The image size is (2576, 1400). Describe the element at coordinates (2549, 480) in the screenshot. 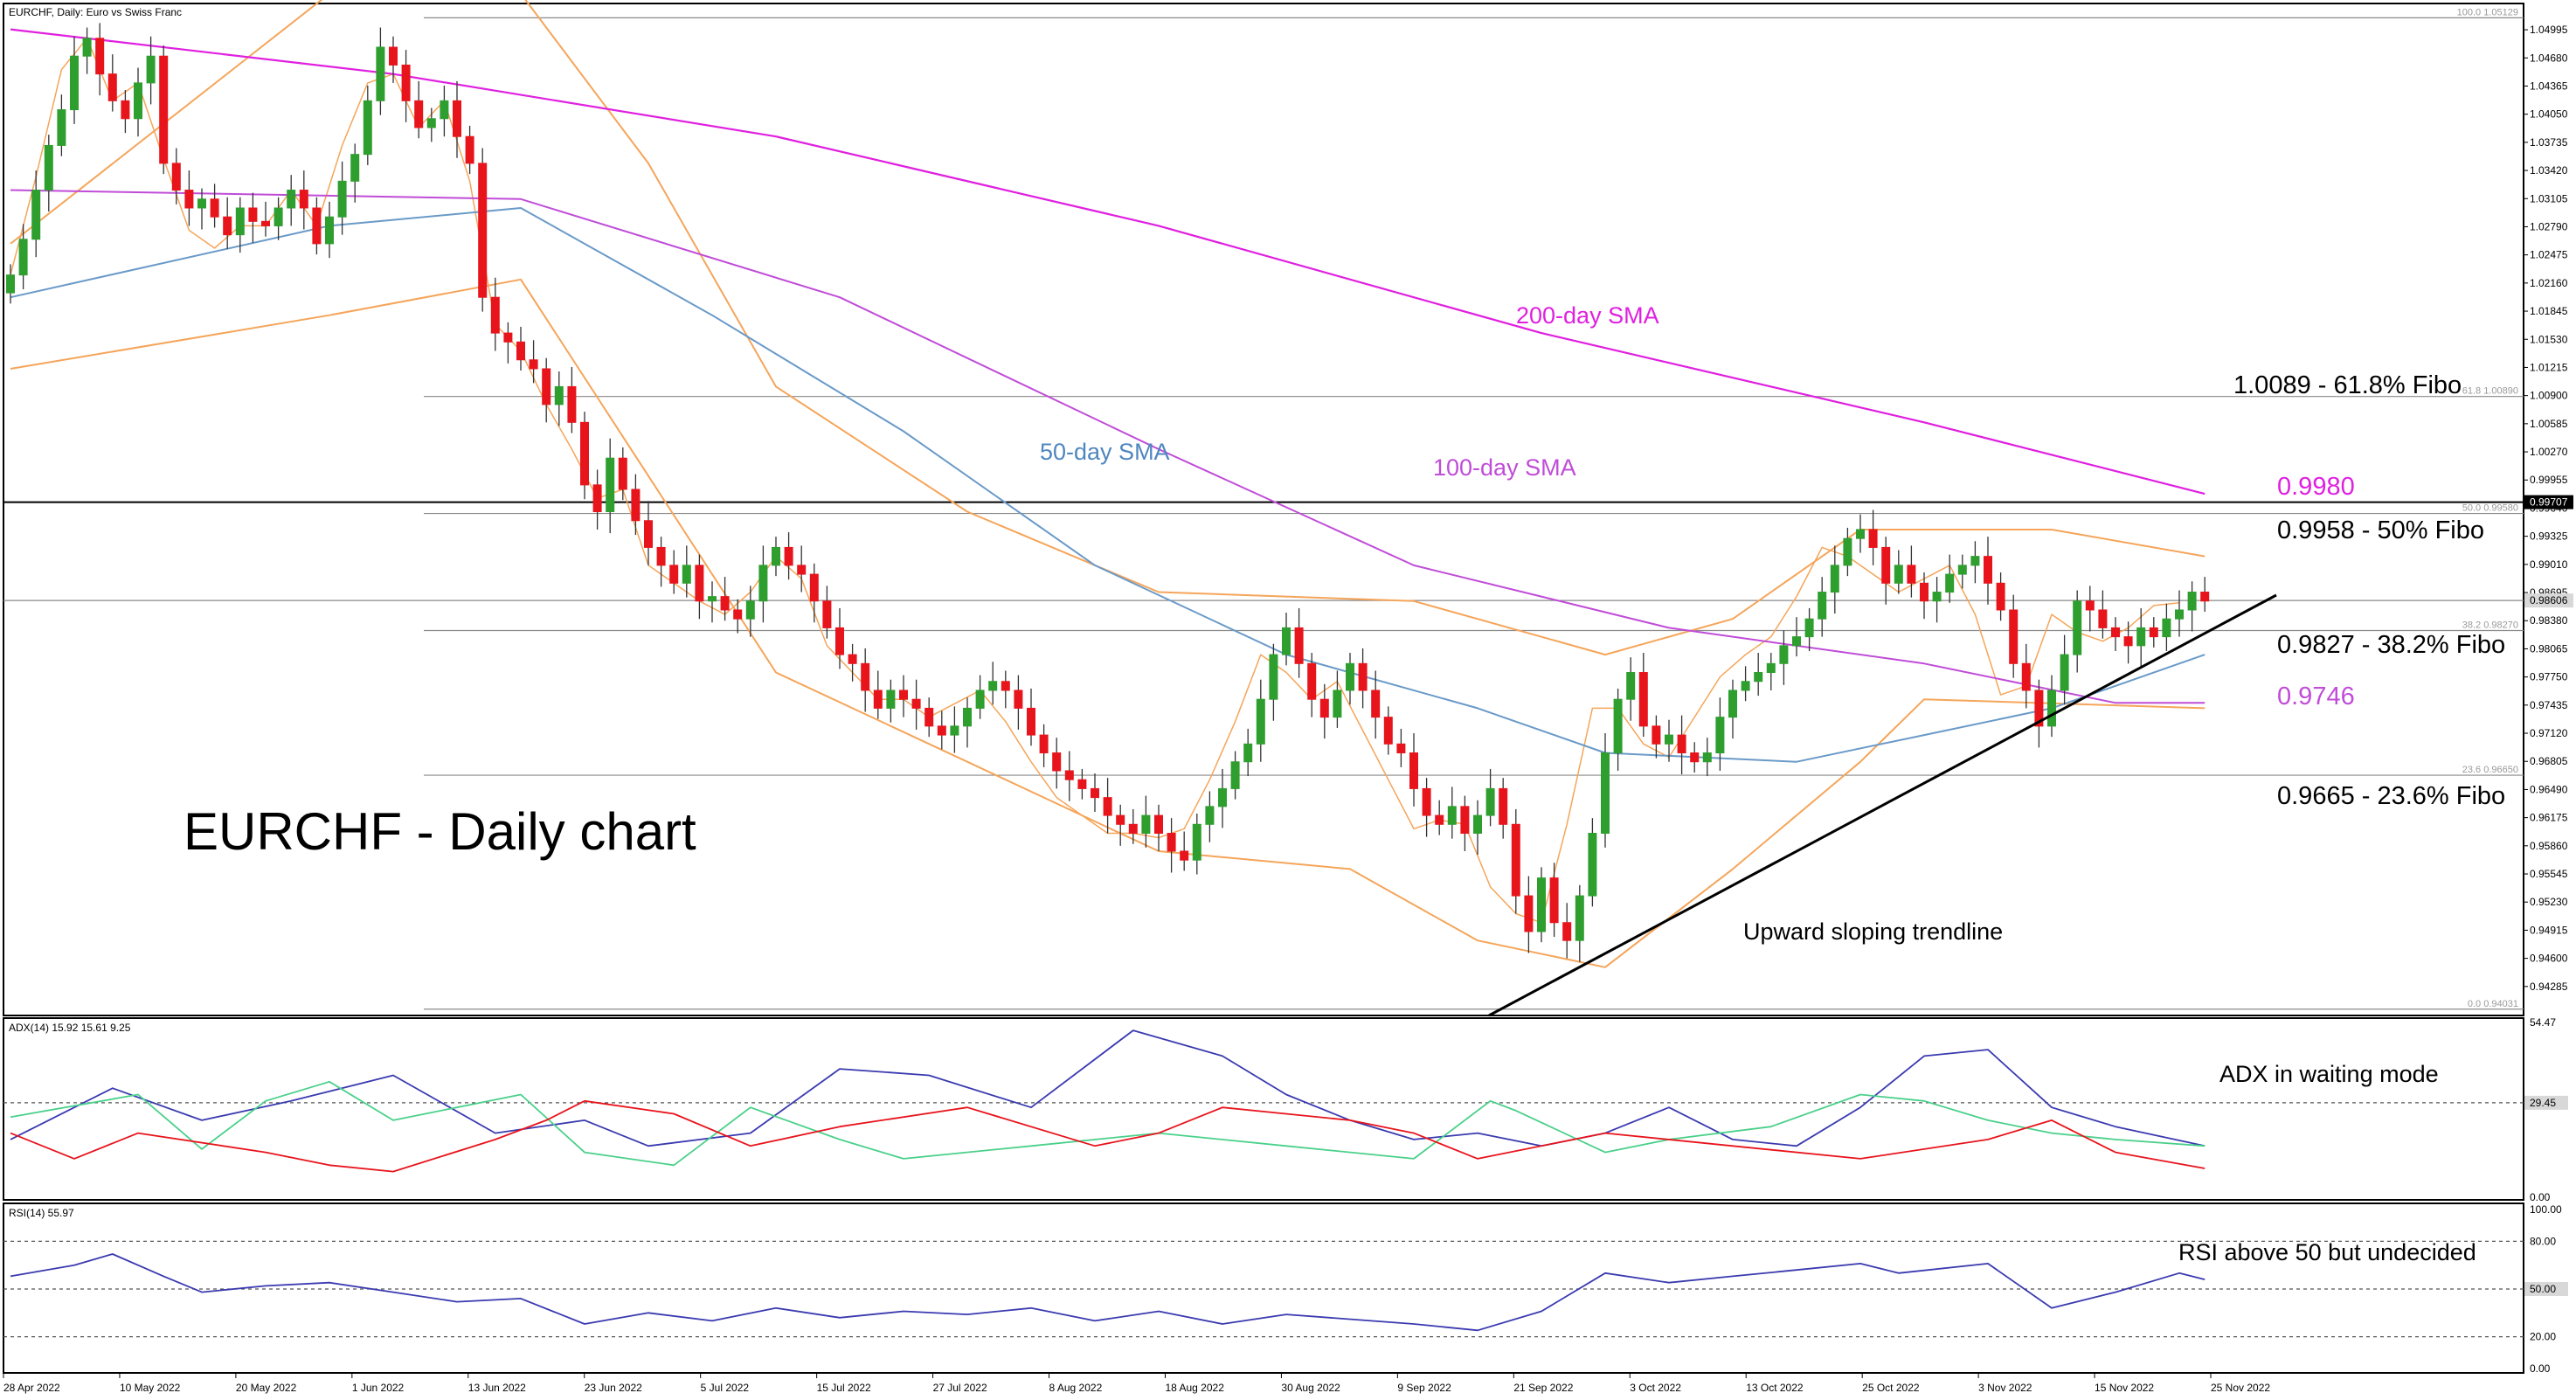

I see `price-tick-label: 0.99955` at that location.